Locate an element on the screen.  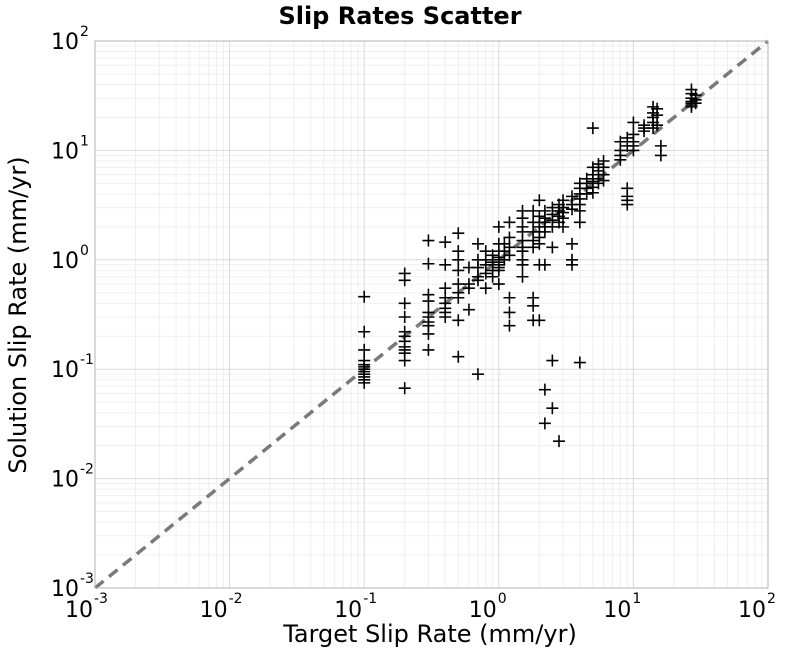
x-tick-label: 10 -1 is located at coordinates (355, 607).